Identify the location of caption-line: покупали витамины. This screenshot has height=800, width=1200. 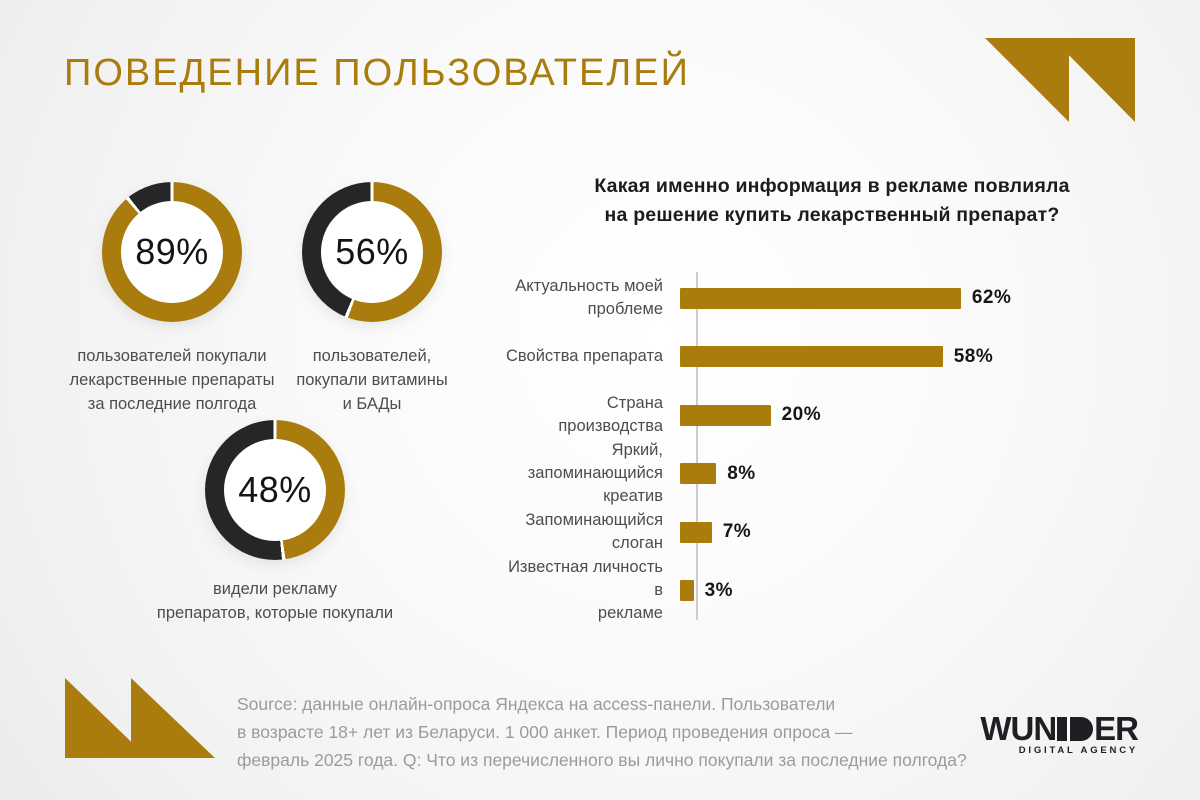
(372, 380).